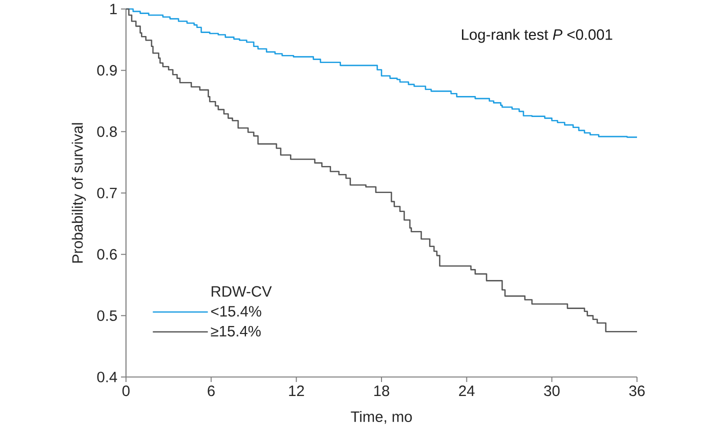 The width and height of the screenshot is (703, 440). What do you see at coordinates (211, 391) in the screenshot?
I see `x-tick-label: 6` at bounding box center [211, 391].